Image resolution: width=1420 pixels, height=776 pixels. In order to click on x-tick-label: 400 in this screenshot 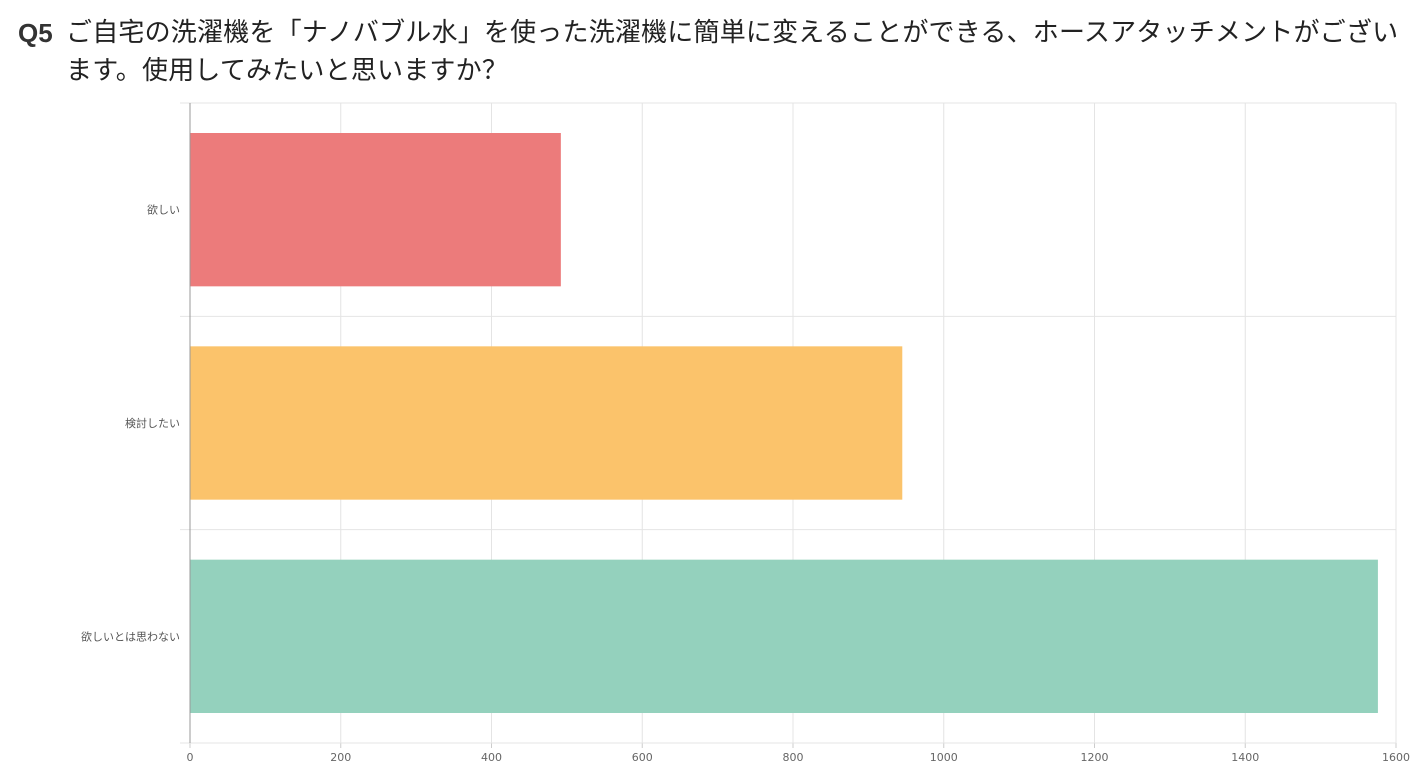, I will do `click(491, 757)`.